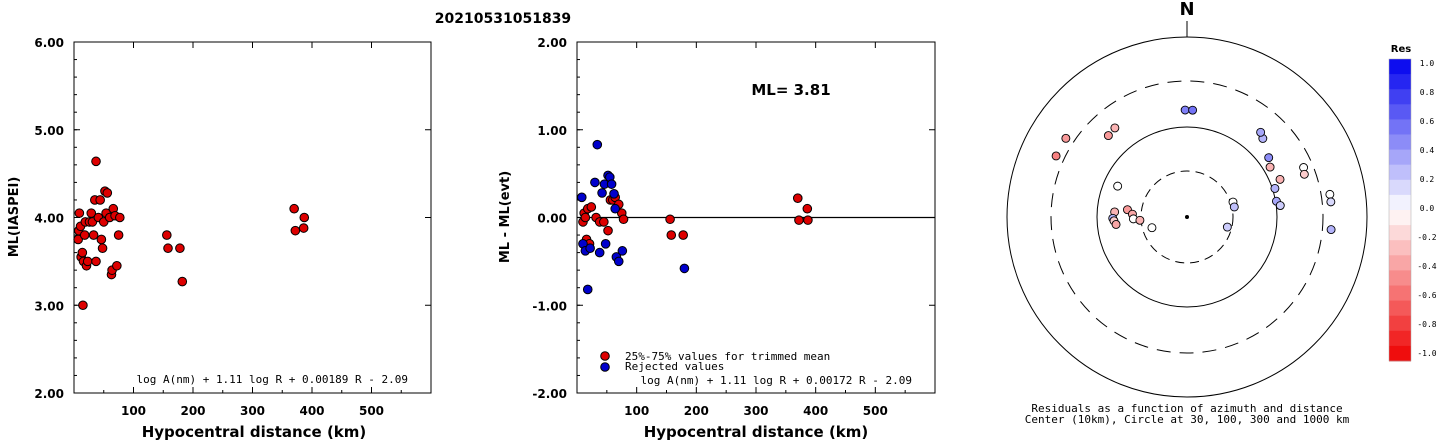  Describe the element at coordinates (192, 411) in the screenshot. I see `ml-x-tick-label: 200` at that location.